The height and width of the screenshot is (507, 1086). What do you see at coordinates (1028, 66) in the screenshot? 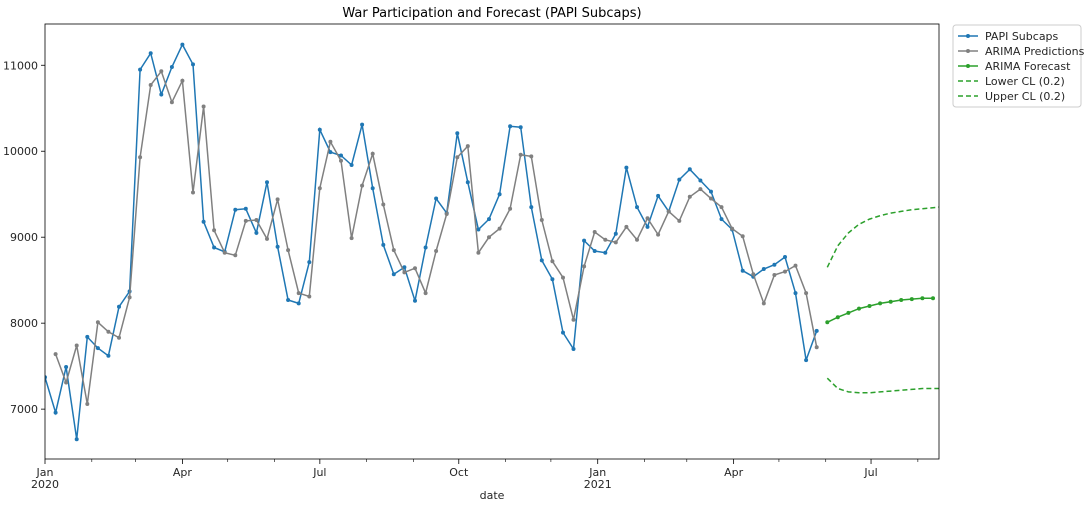
I see `legend-label-2: ARIMA Forecast` at bounding box center [1028, 66].